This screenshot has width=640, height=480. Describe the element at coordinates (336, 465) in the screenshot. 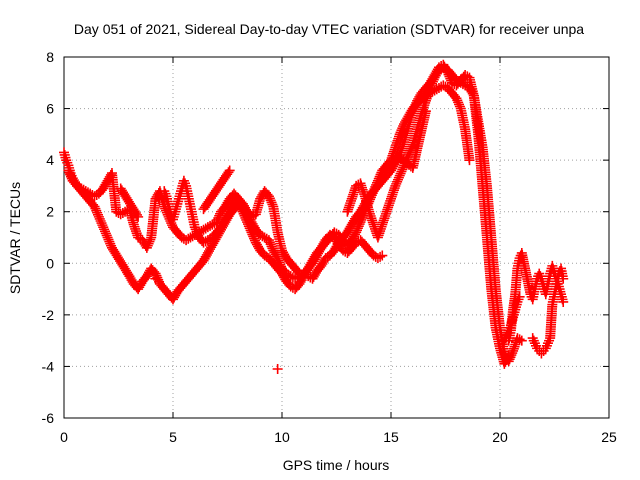

I see `x-axis-label: GPS time / hours` at that location.